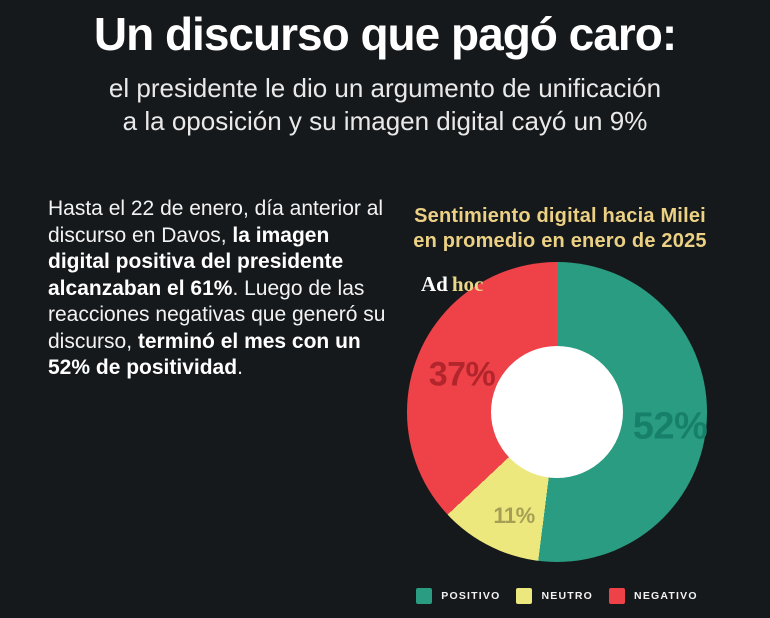  Describe the element at coordinates (467, 284) in the screenshot. I see `adhoc-logo-hoc: hoc` at that location.